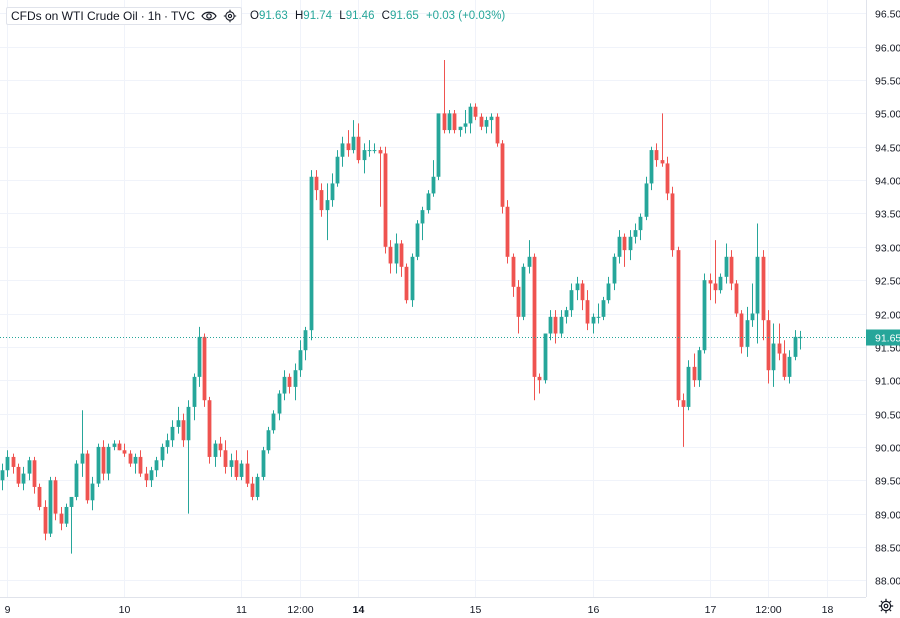 This screenshot has height=618, width=900. I want to click on symbol-box: CFDs on WTI Crude Oil · 1h · TVC, so click(124, 16).